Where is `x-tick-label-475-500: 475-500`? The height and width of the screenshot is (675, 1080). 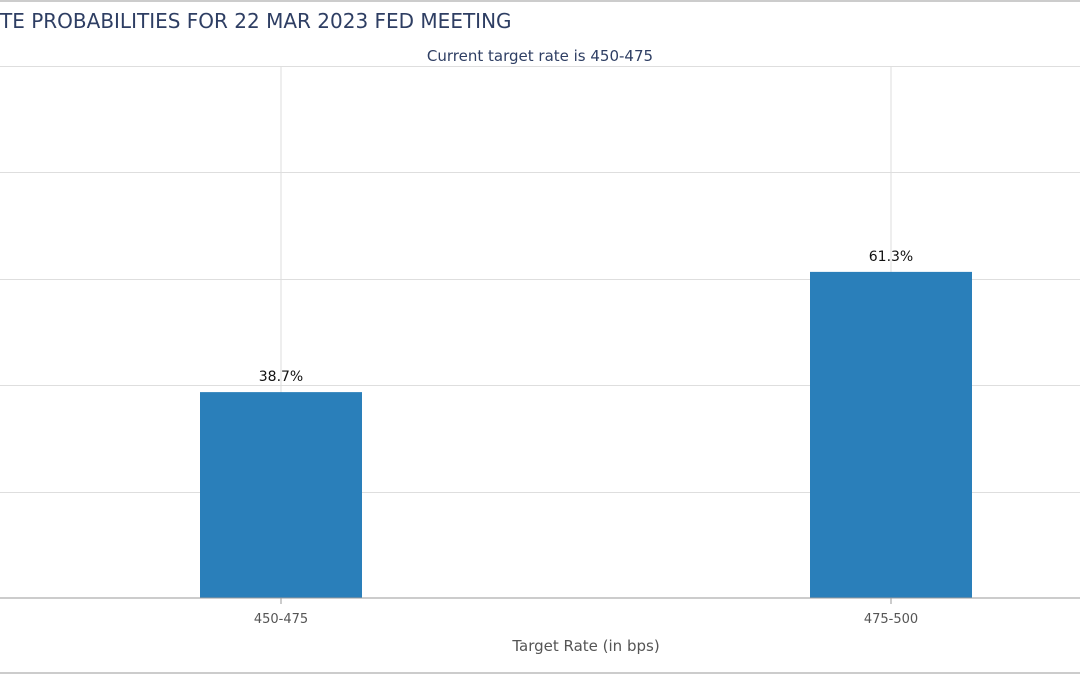
x-tick-label-475-500: 475-500 is located at coordinates (891, 619).